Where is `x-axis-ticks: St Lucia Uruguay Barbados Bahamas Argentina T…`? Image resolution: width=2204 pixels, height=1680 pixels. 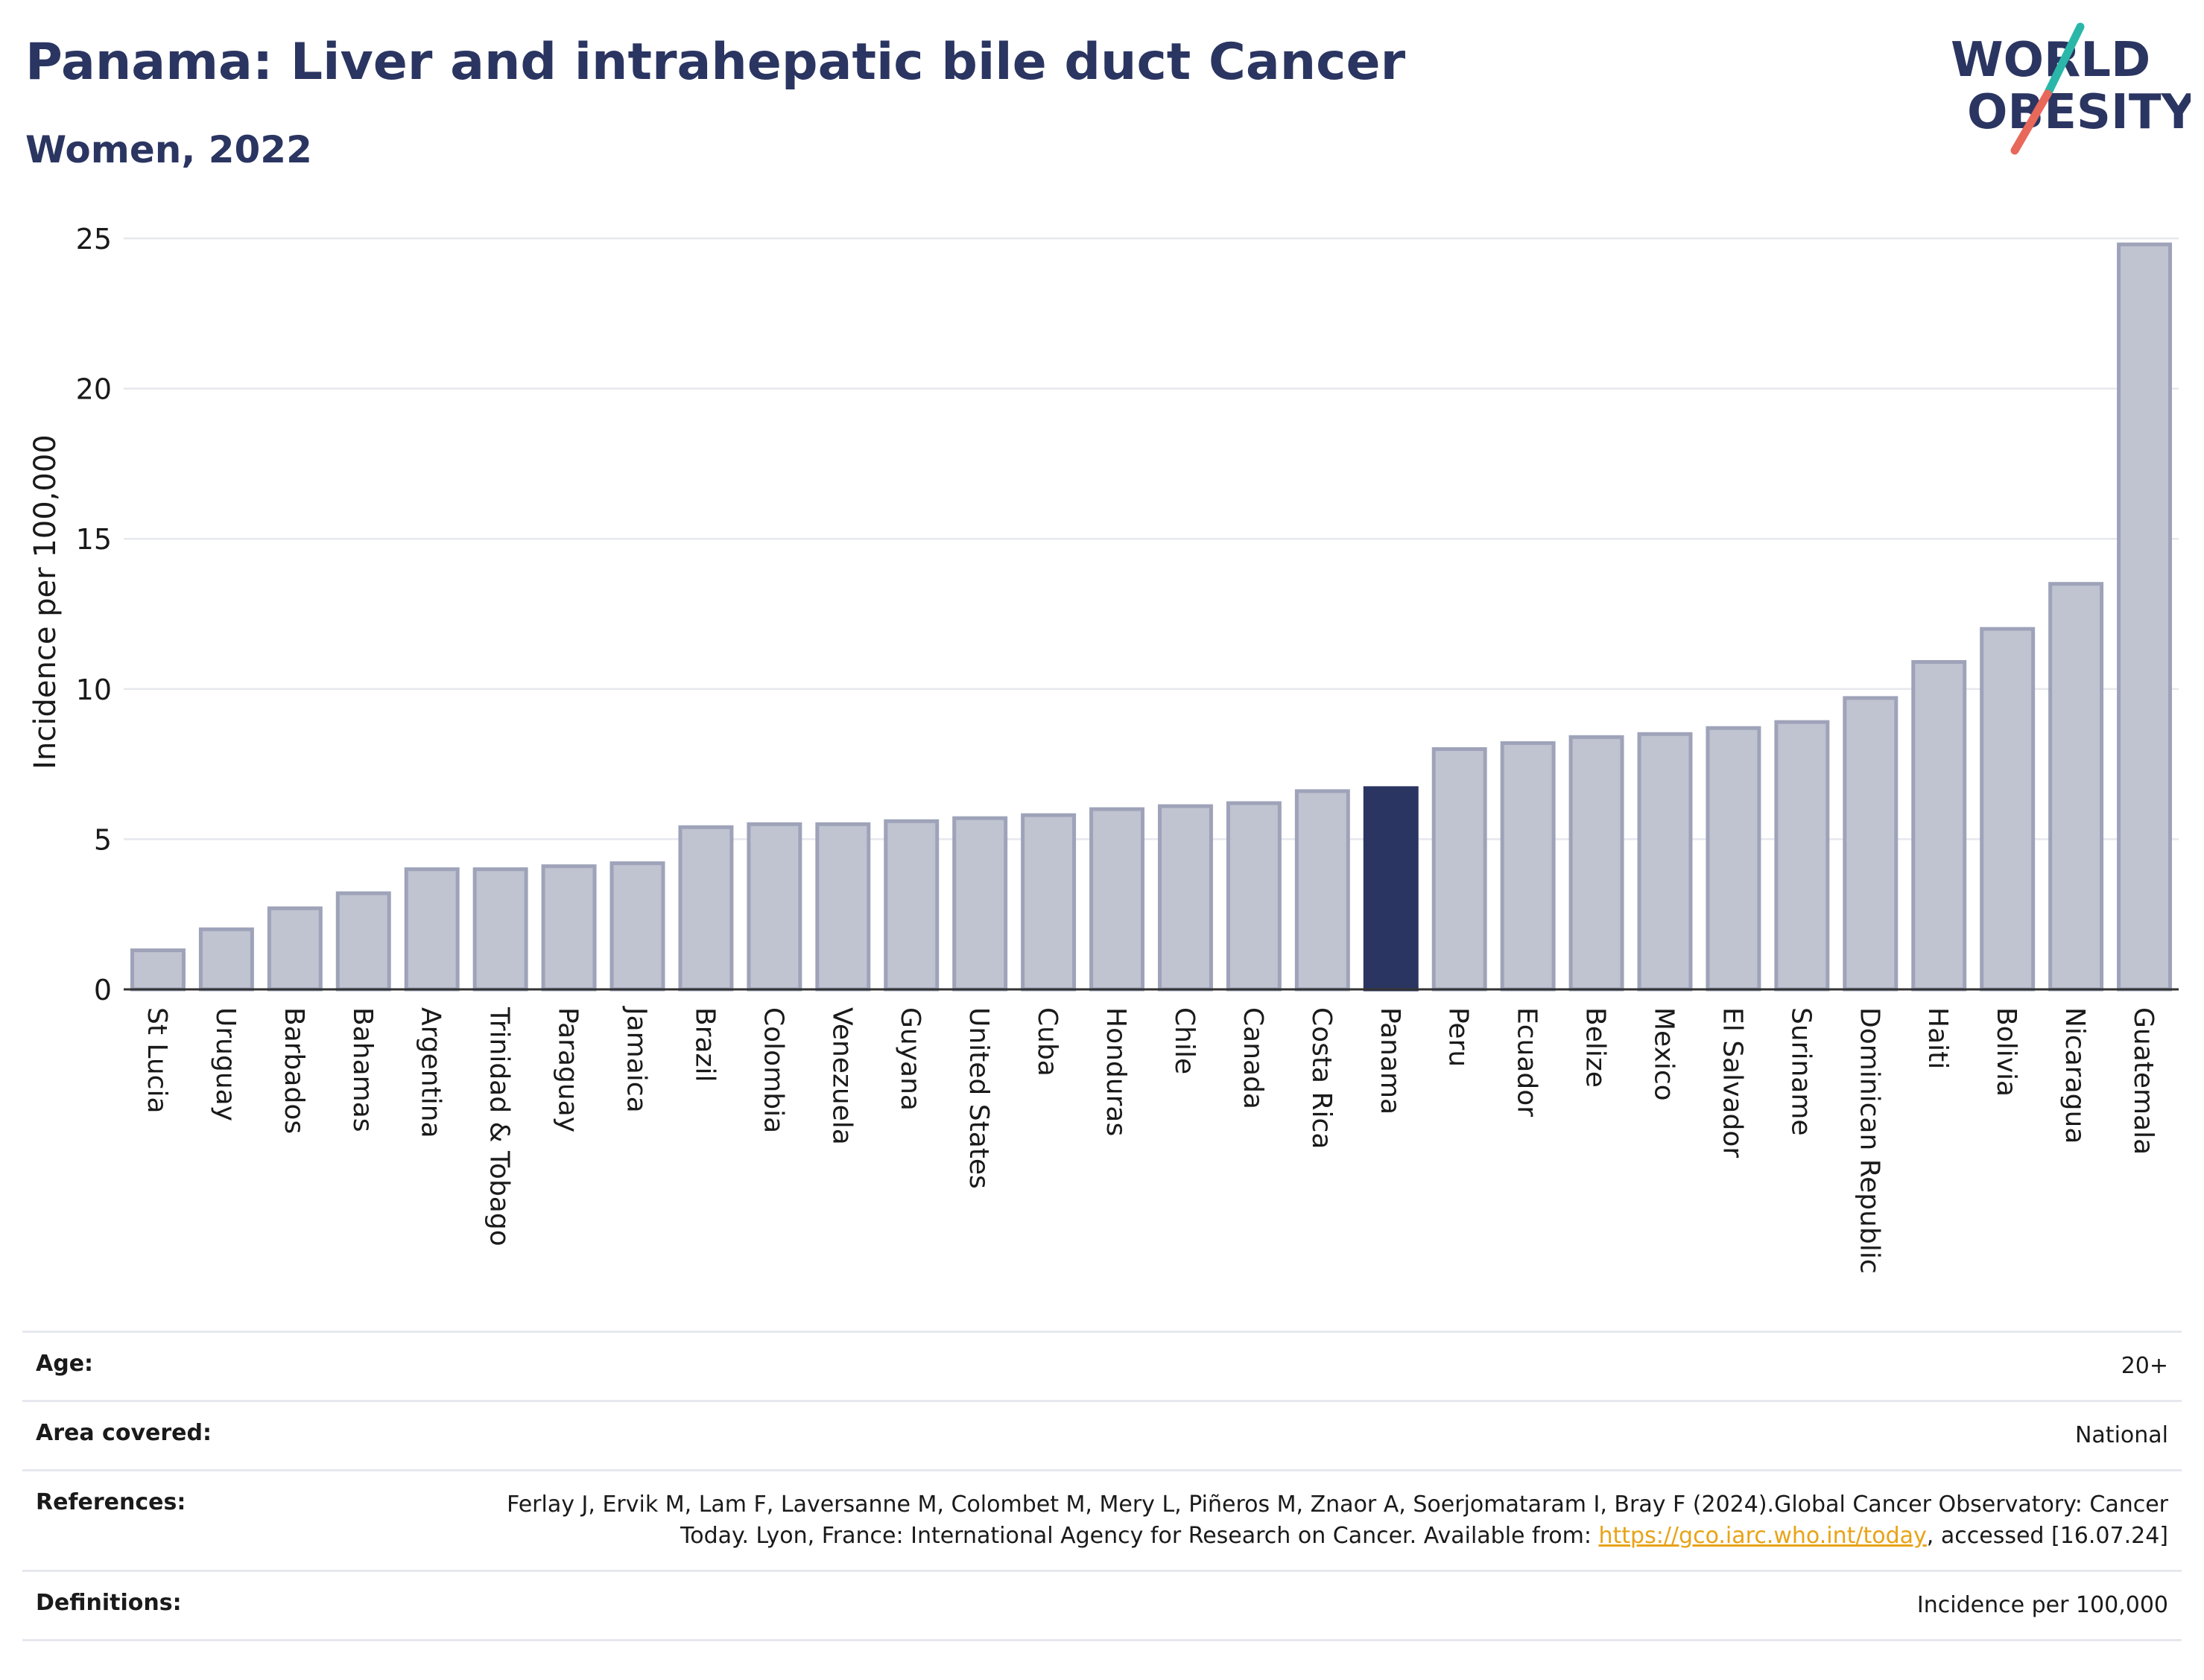 x-axis-ticks: St Lucia Uruguay Barbados Bahamas Argentina T… is located at coordinates (1150, 1140).